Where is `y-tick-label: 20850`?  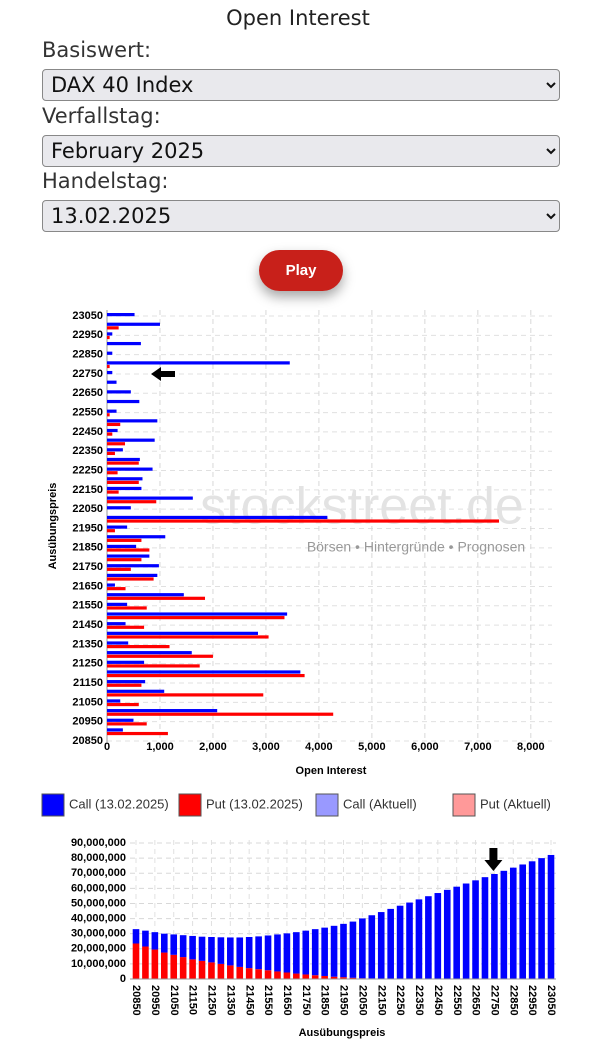 y-tick-label: 20850 is located at coordinates (87, 741).